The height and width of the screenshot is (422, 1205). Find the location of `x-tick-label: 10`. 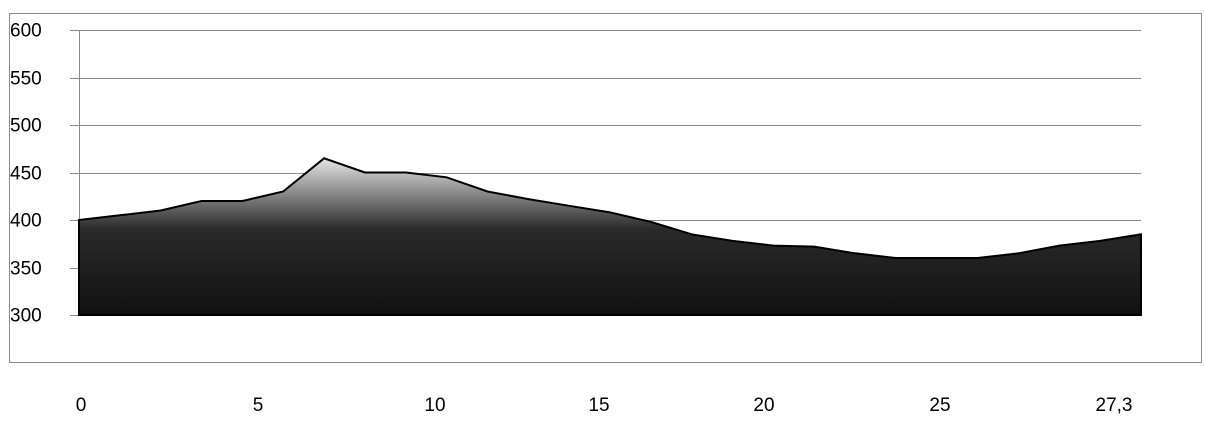

x-tick-label: 10 is located at coordinates (434, 405).